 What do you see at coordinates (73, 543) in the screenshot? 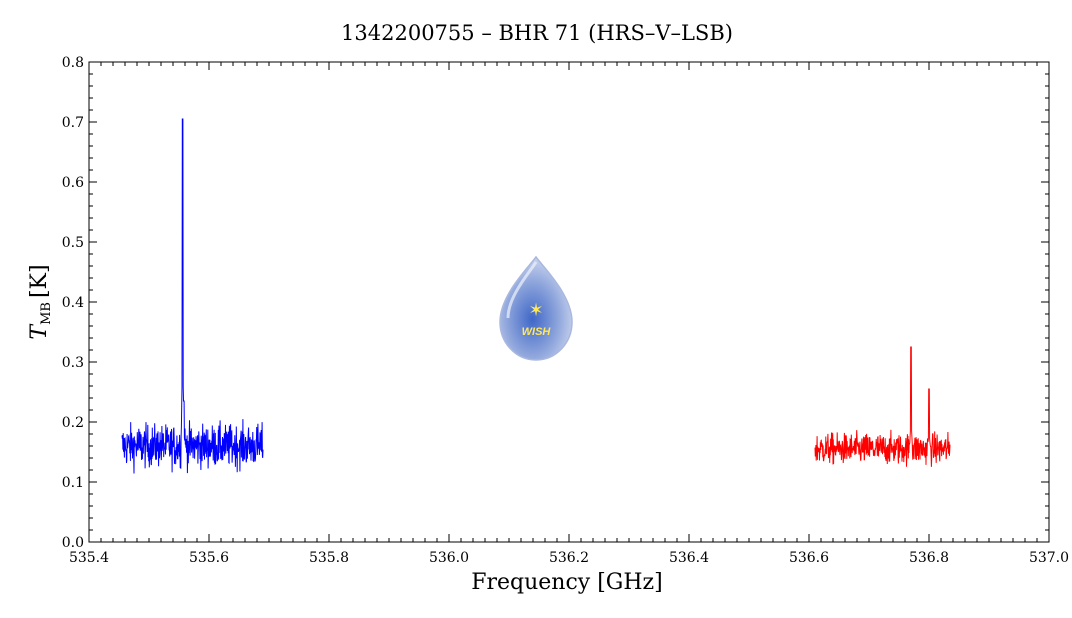
I see `y-tick-label: 0.0` at bounding box center [73, 543].